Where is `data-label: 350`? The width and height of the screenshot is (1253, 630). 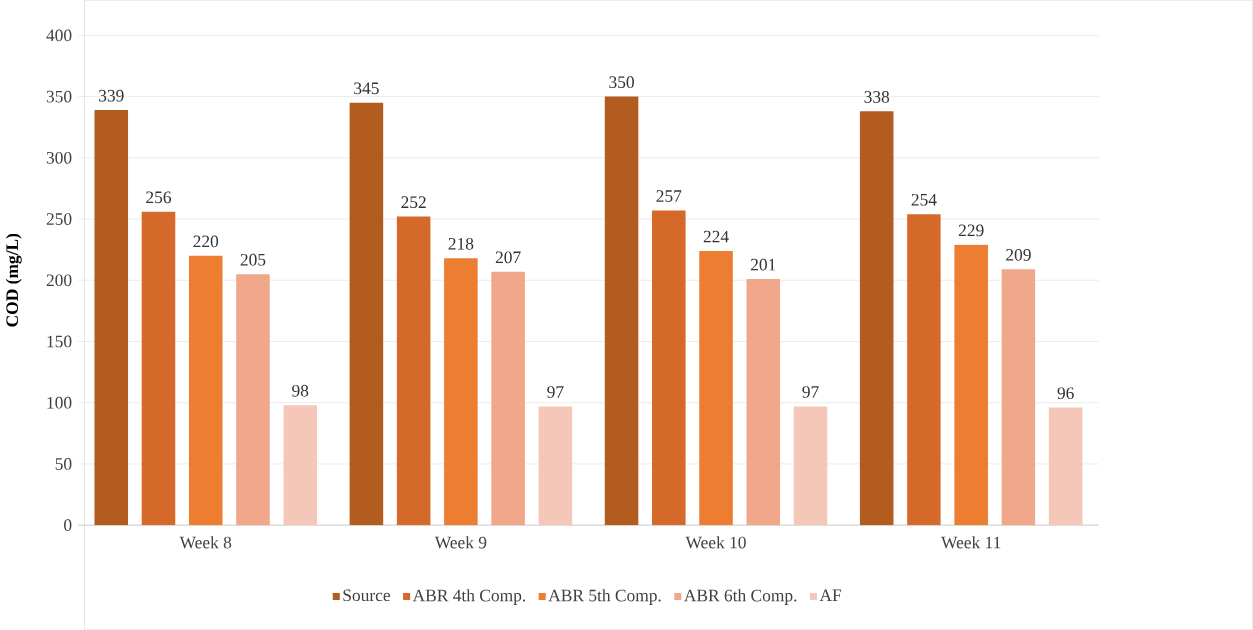 data-label: 350 is located at coordinates (621, 82).